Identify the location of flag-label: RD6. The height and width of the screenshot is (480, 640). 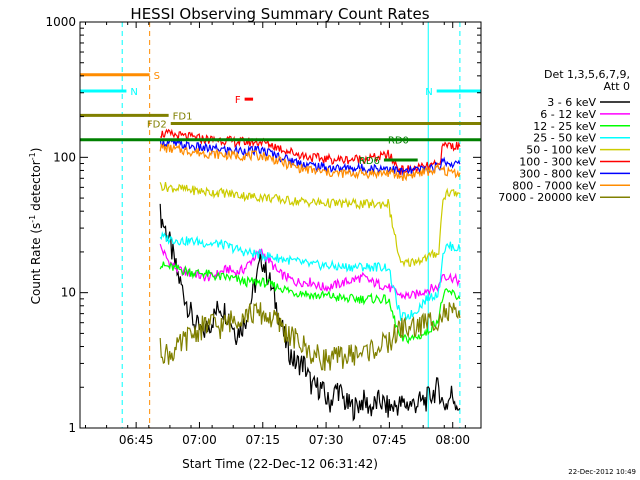
(369, 161).